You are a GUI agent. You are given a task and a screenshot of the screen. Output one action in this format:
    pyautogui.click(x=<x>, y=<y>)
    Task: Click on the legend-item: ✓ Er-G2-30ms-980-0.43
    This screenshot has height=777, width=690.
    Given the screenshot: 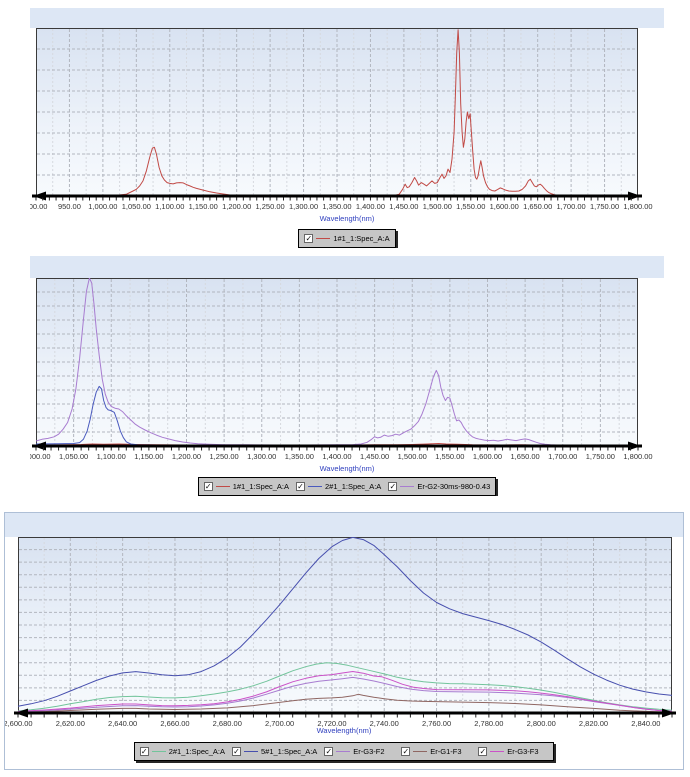 What is the action you would take?
    pyautogui.click(x=439, y=486)
    